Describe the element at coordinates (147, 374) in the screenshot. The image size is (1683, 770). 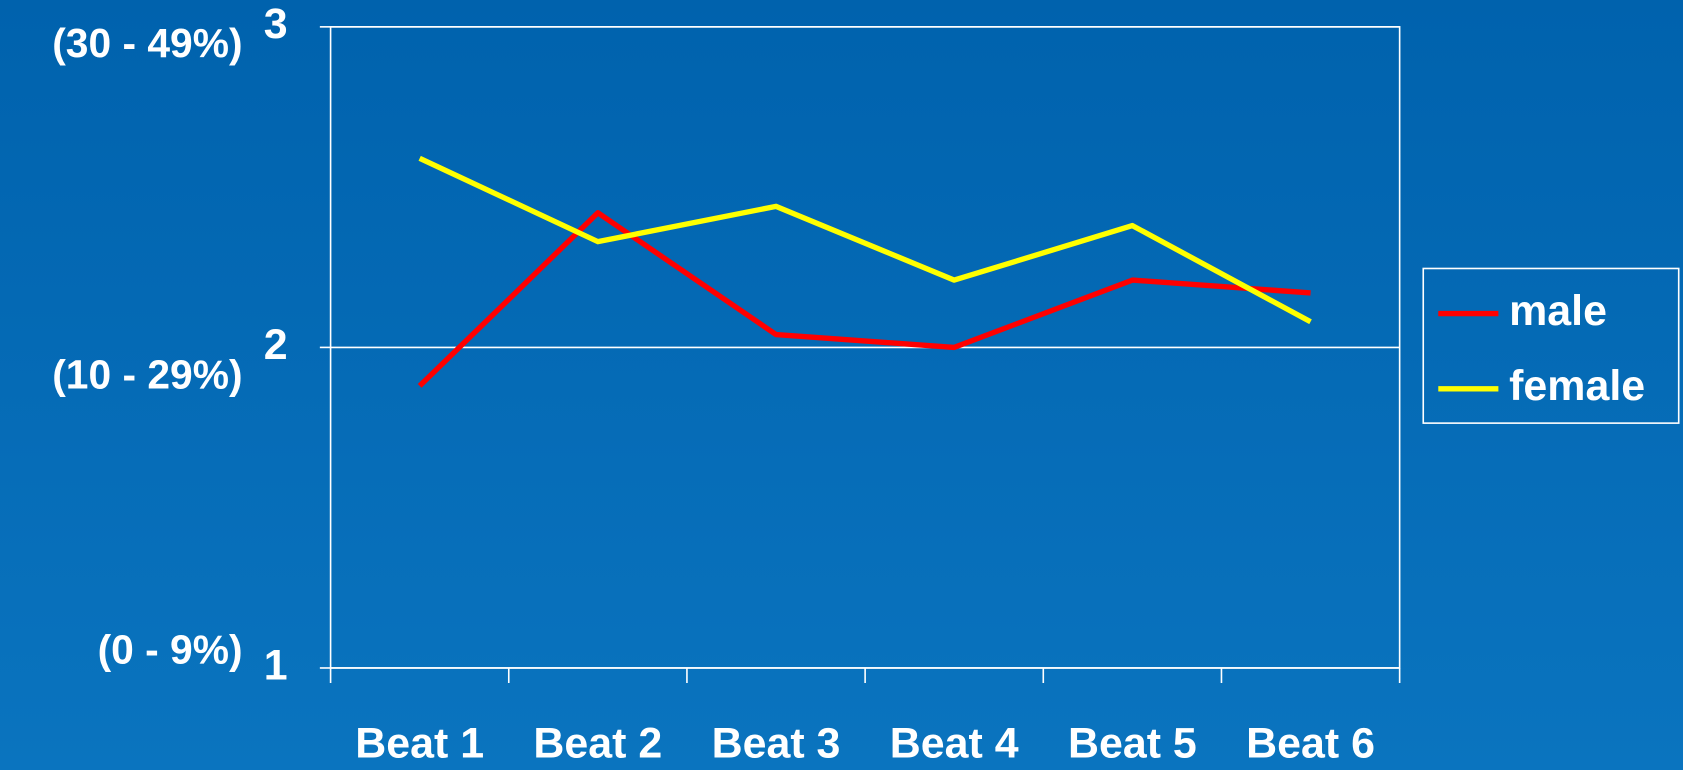
I see `y-annotation: (10 - 29%)` at that location.